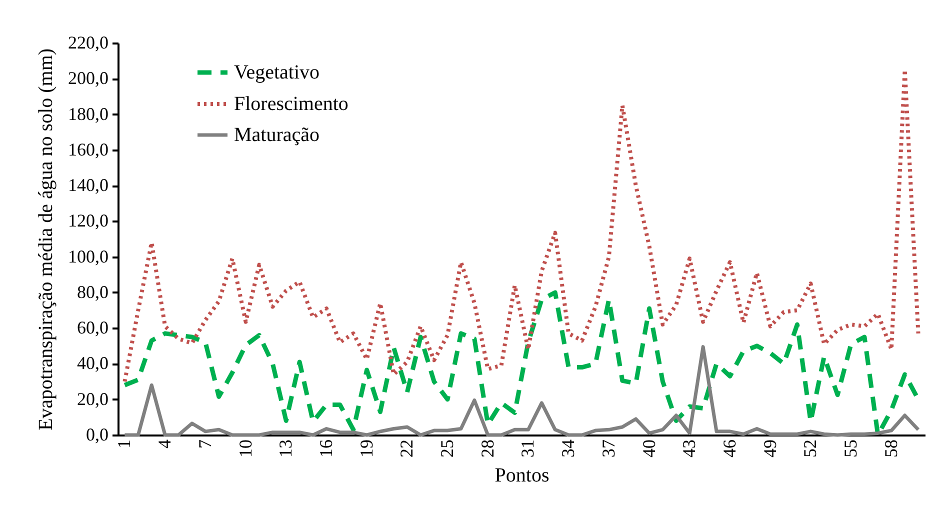 This screenshot has width=928, height=520. Describe the element at coordinates (850, 449) in the screenshot. I see `x-tick-label: 55` at that location.